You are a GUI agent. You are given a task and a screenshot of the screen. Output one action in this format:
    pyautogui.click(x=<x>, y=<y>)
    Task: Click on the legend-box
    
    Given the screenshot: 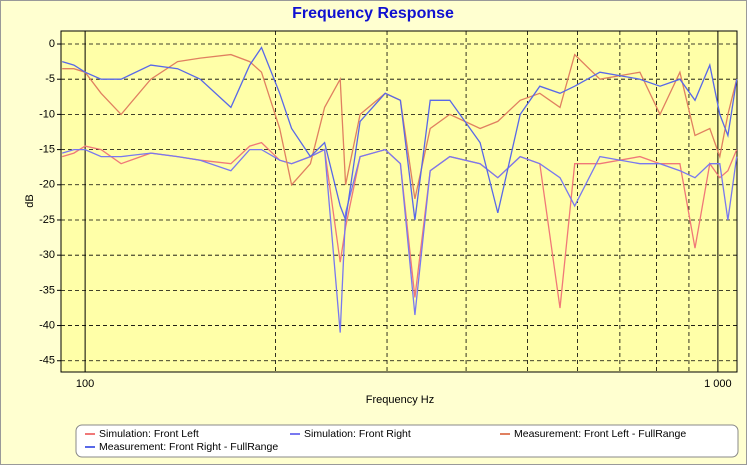 What is the action you would take?
    pyautogui.click(x=407, y=441)
    